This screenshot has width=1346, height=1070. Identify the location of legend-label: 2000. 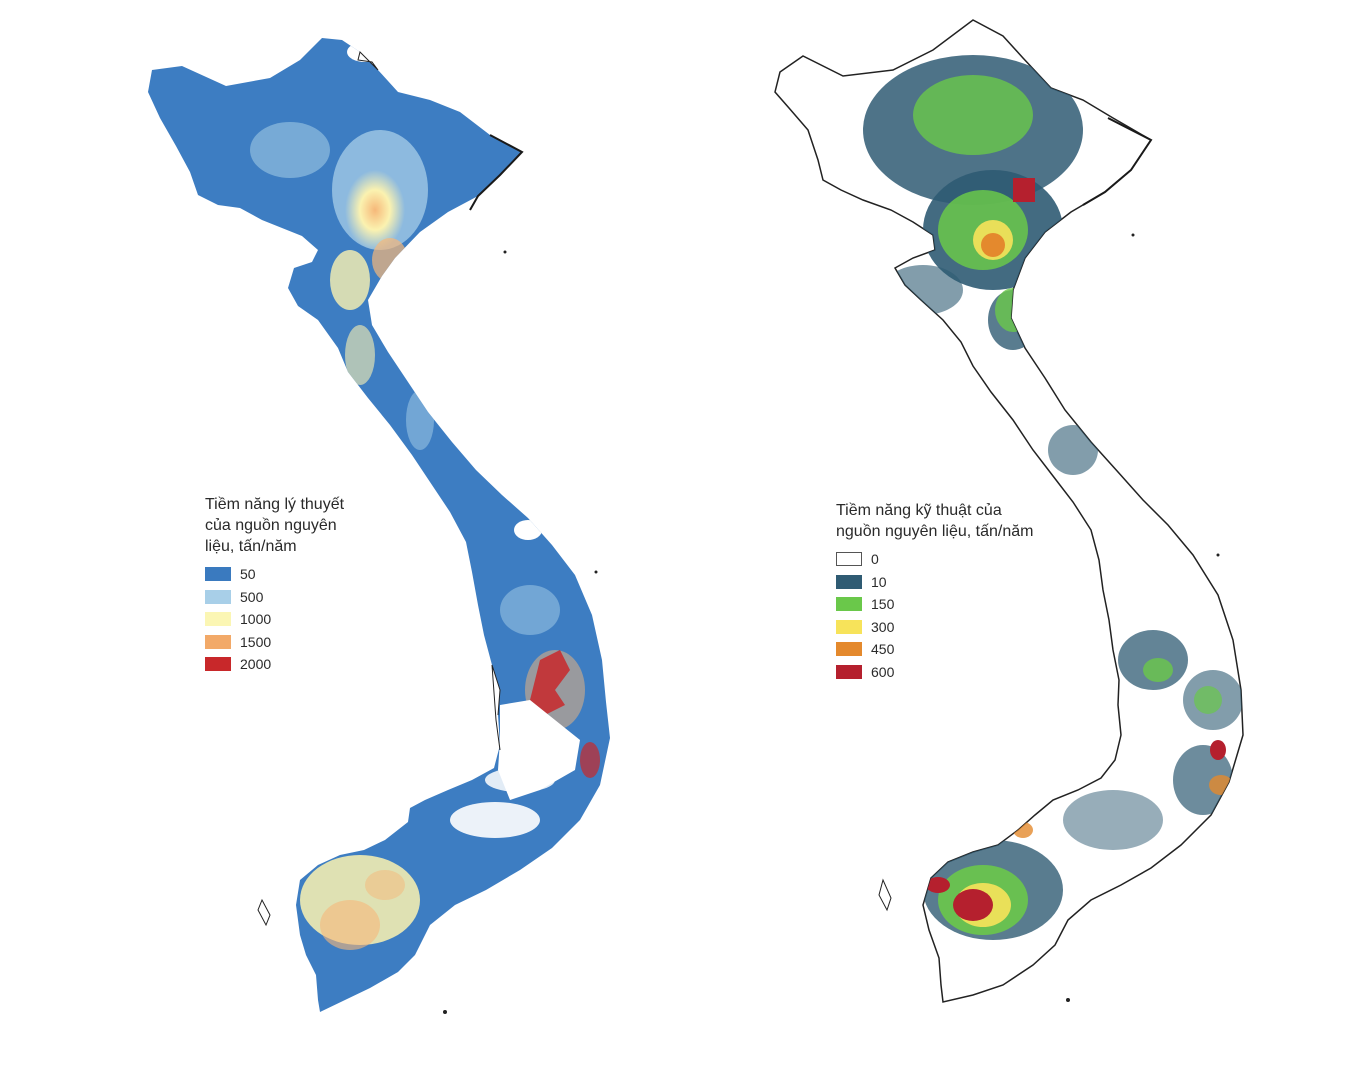
(256, 664).